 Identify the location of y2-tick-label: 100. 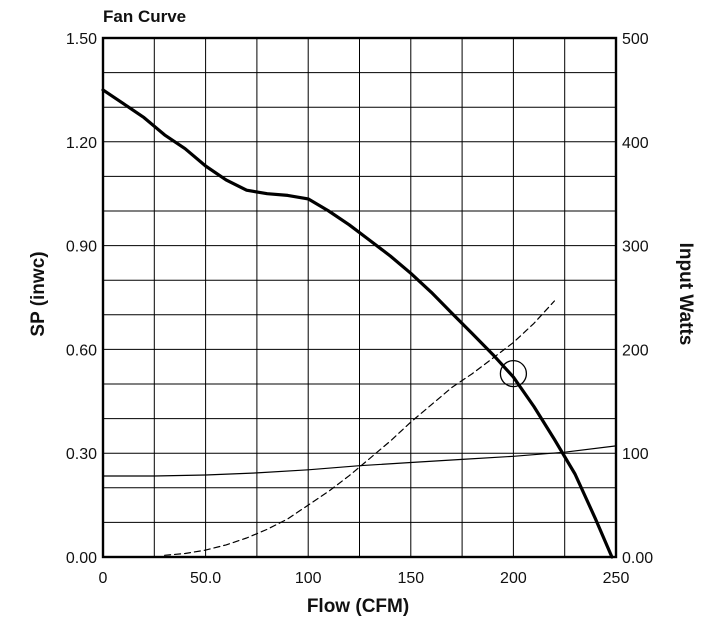
(635, 454).